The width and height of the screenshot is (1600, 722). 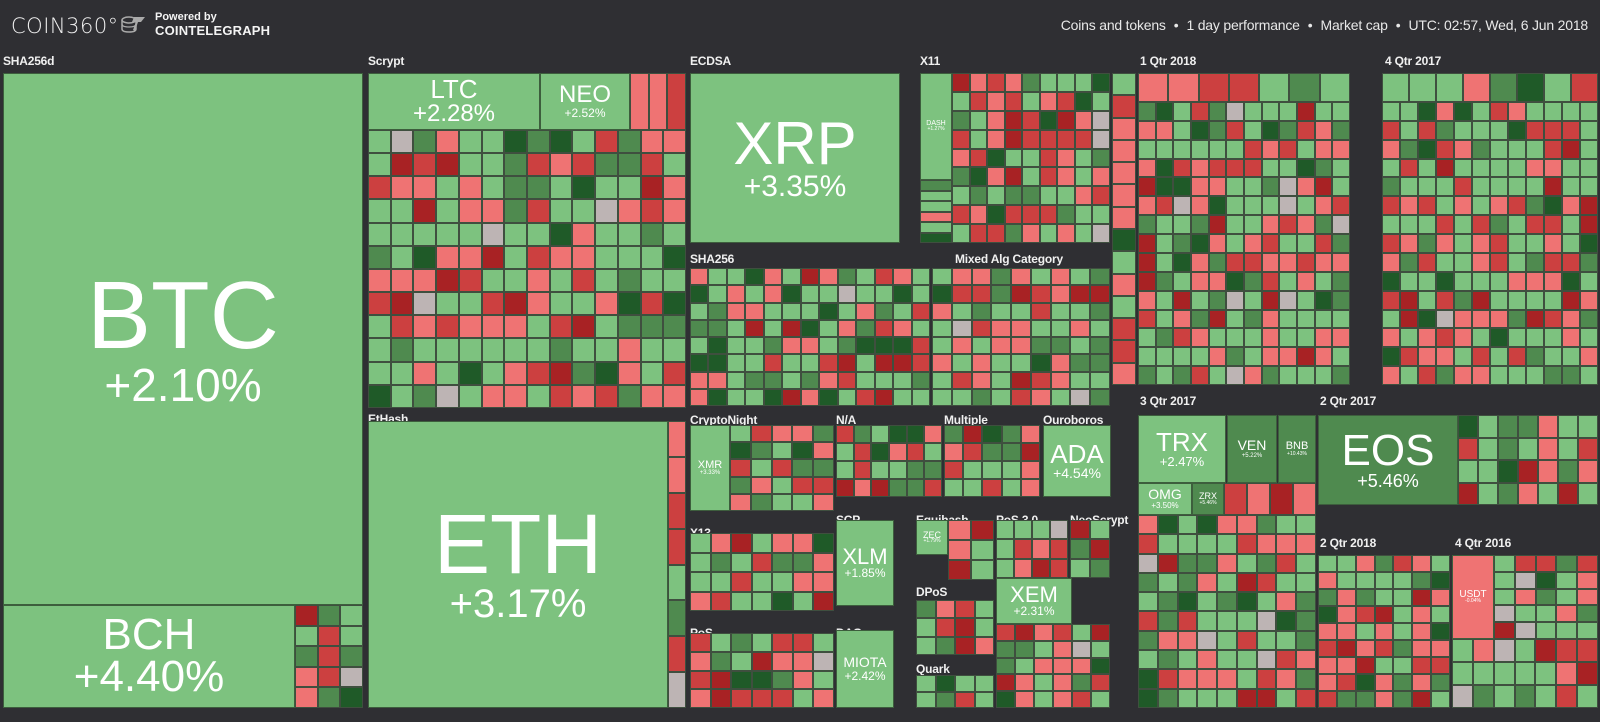 I want to click on coin-tile-eth: ETH +3.17%, so click(x=518, y=564).